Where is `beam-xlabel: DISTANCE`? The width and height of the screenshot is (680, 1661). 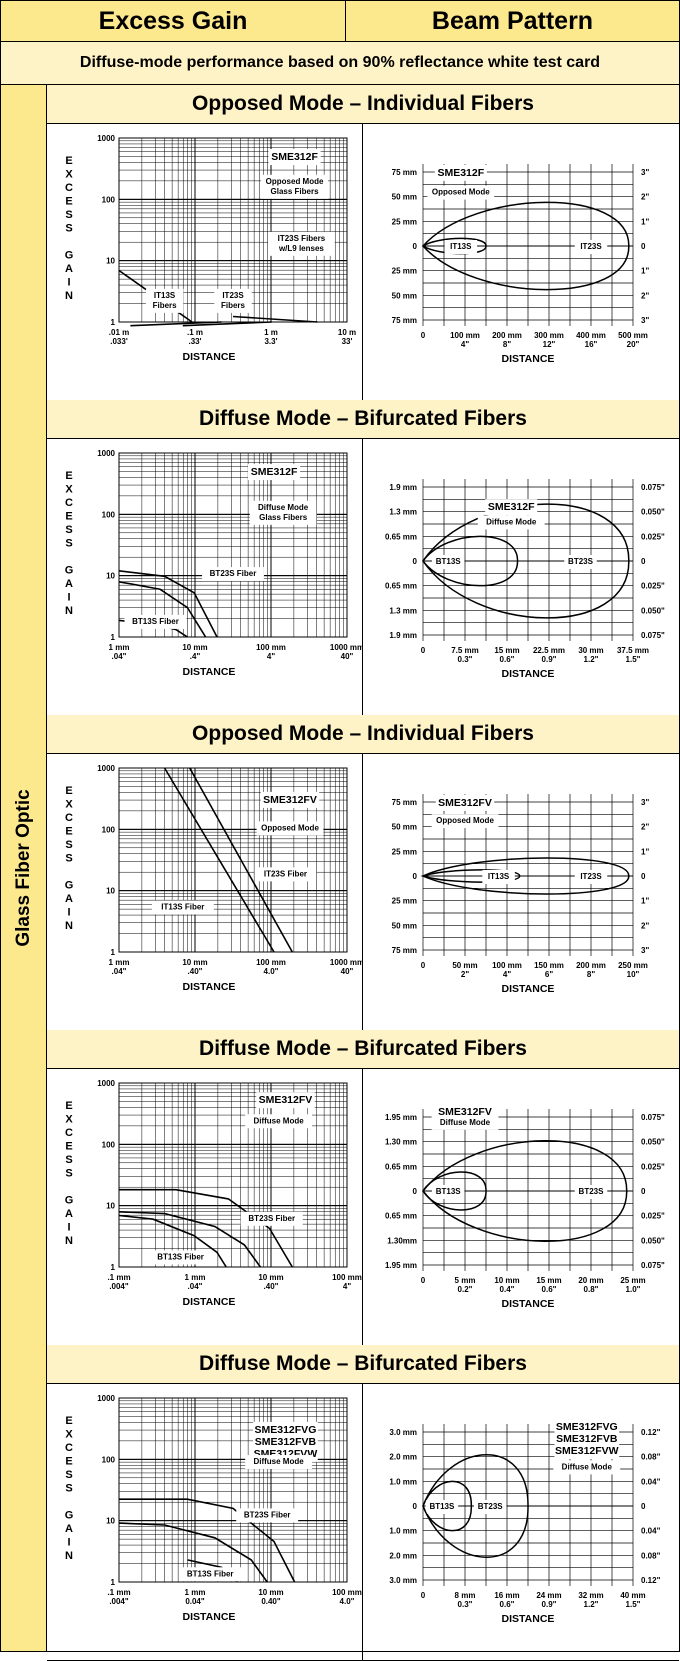
beam-xlabel: DISTANCE is located at coordinates (528, 989).